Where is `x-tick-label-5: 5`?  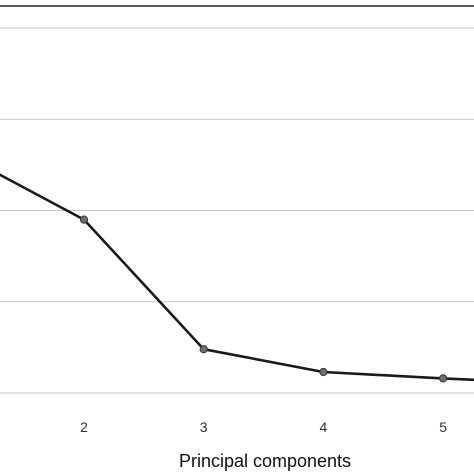 x-tick-label-5: 5 is located at coordinates (443, 427).